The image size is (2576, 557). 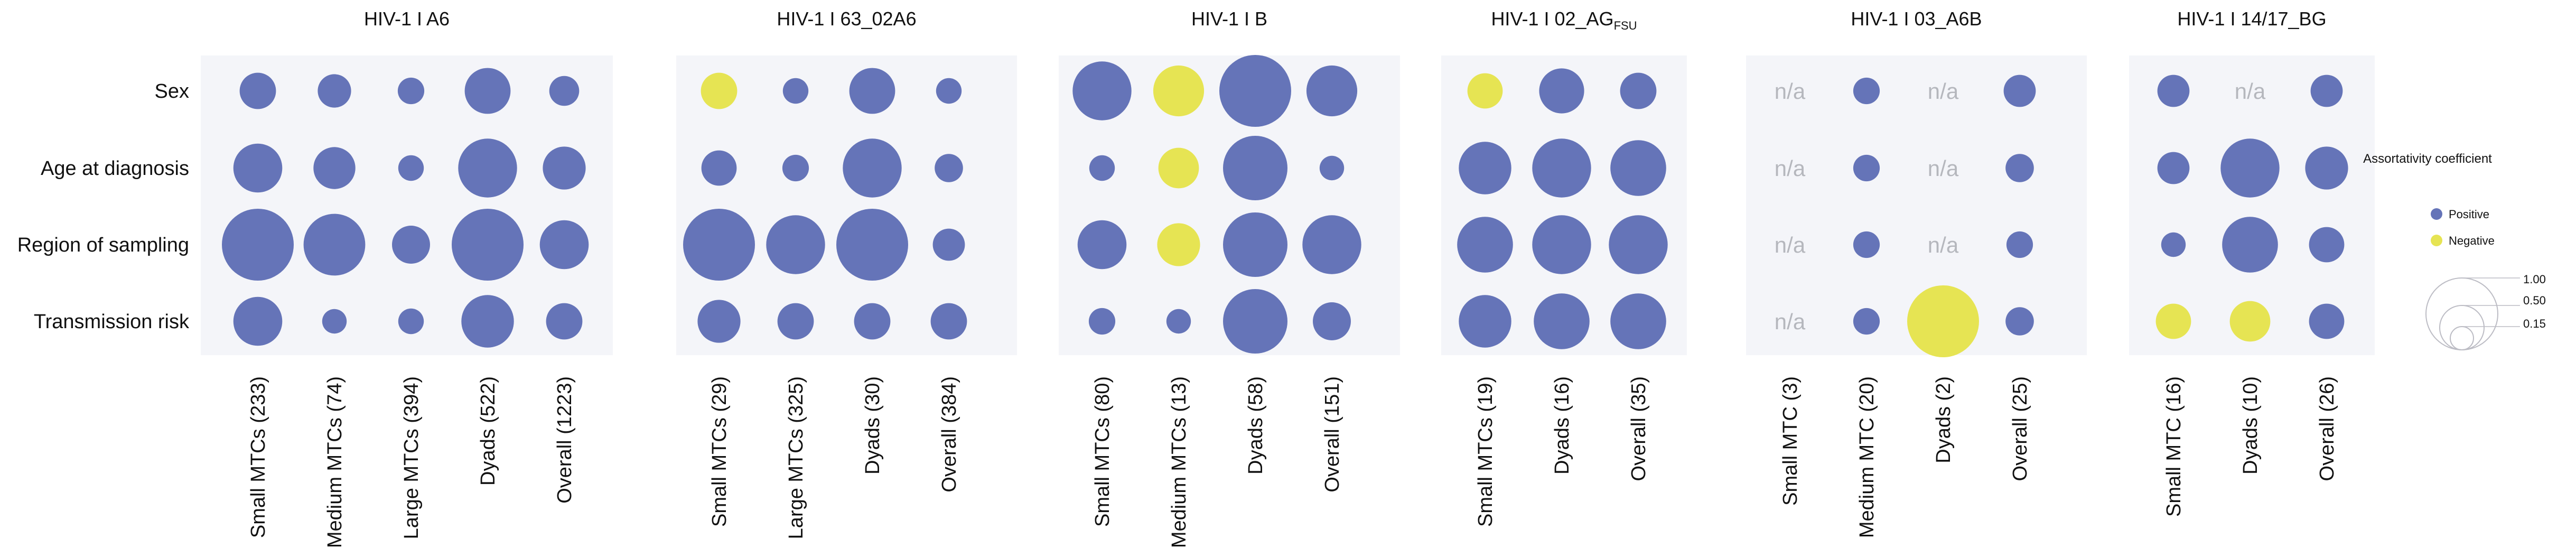 What do you see at coordinates (1562, 425) in the screenshot?
I see `column-label: Dyads (16)` at bounding box center [1562, 425].